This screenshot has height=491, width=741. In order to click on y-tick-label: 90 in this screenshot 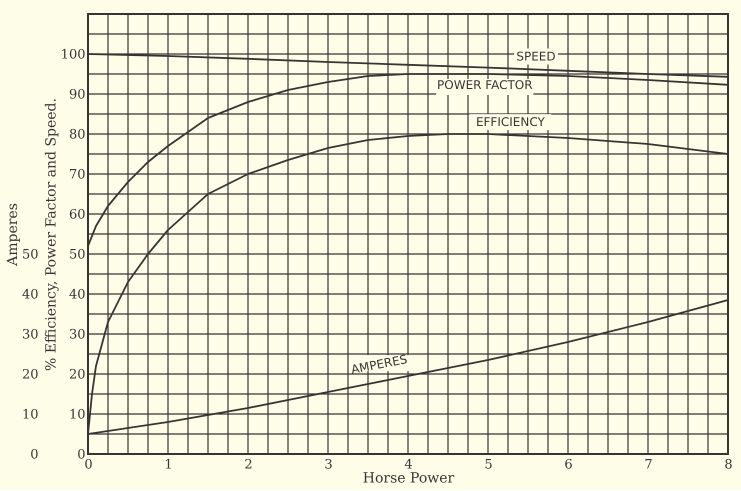, I will do `click(77, 95)`.